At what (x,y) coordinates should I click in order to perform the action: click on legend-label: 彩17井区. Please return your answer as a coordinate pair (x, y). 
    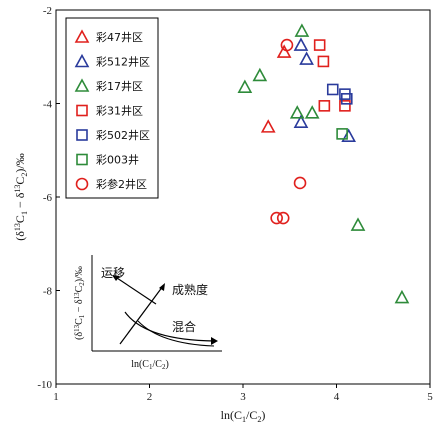
    Looking at the image, I should click on (119, 86).